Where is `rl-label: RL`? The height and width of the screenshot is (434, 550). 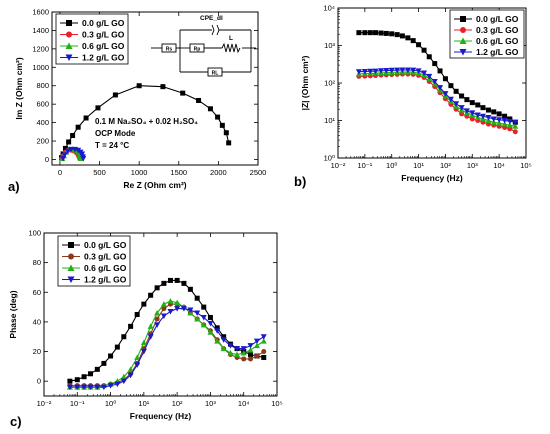 rl-label: RL is located at coordinates (215, 74).